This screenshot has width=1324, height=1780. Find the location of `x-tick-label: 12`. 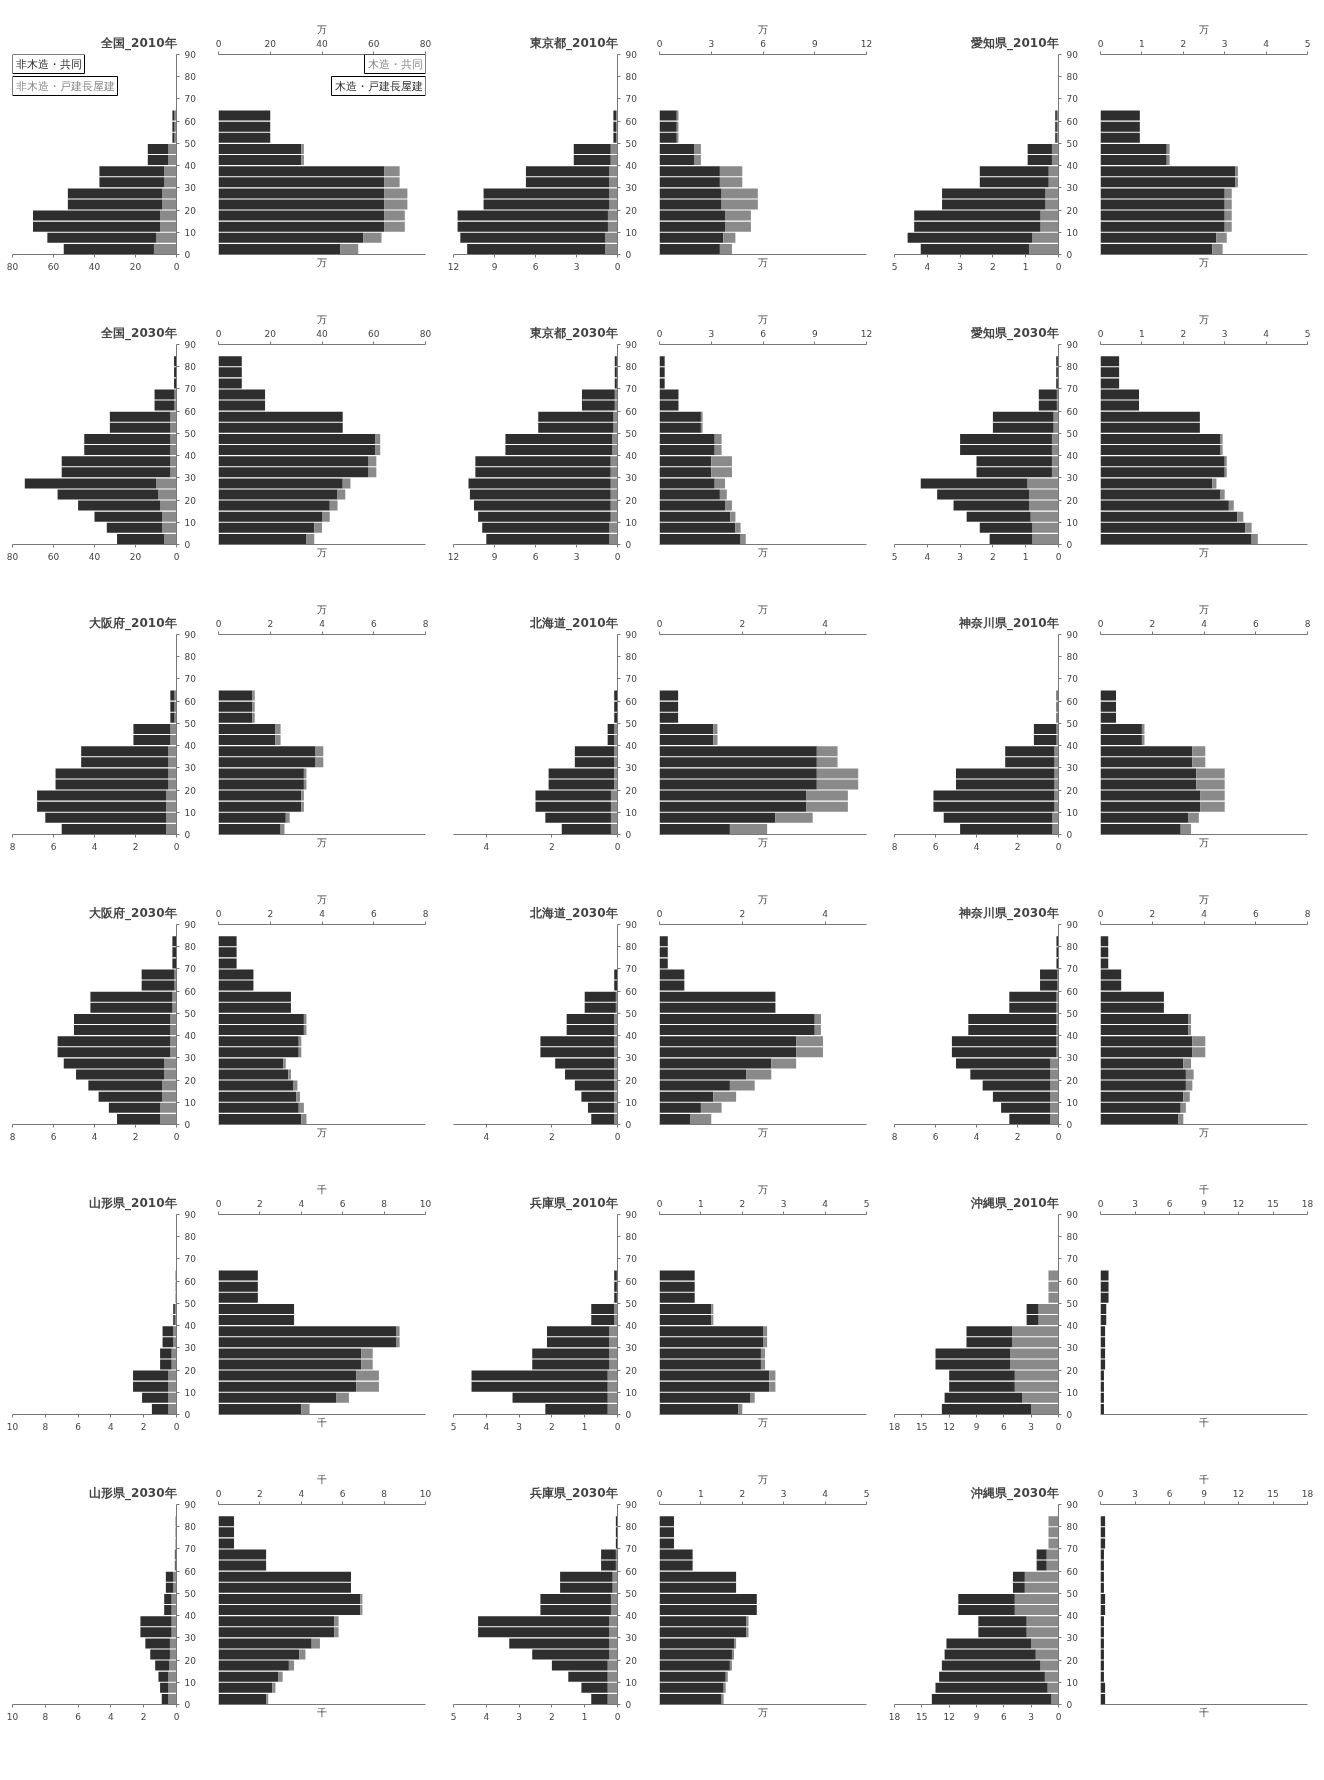

x-tick-label: 12 is located at coordinates (949, 1716).